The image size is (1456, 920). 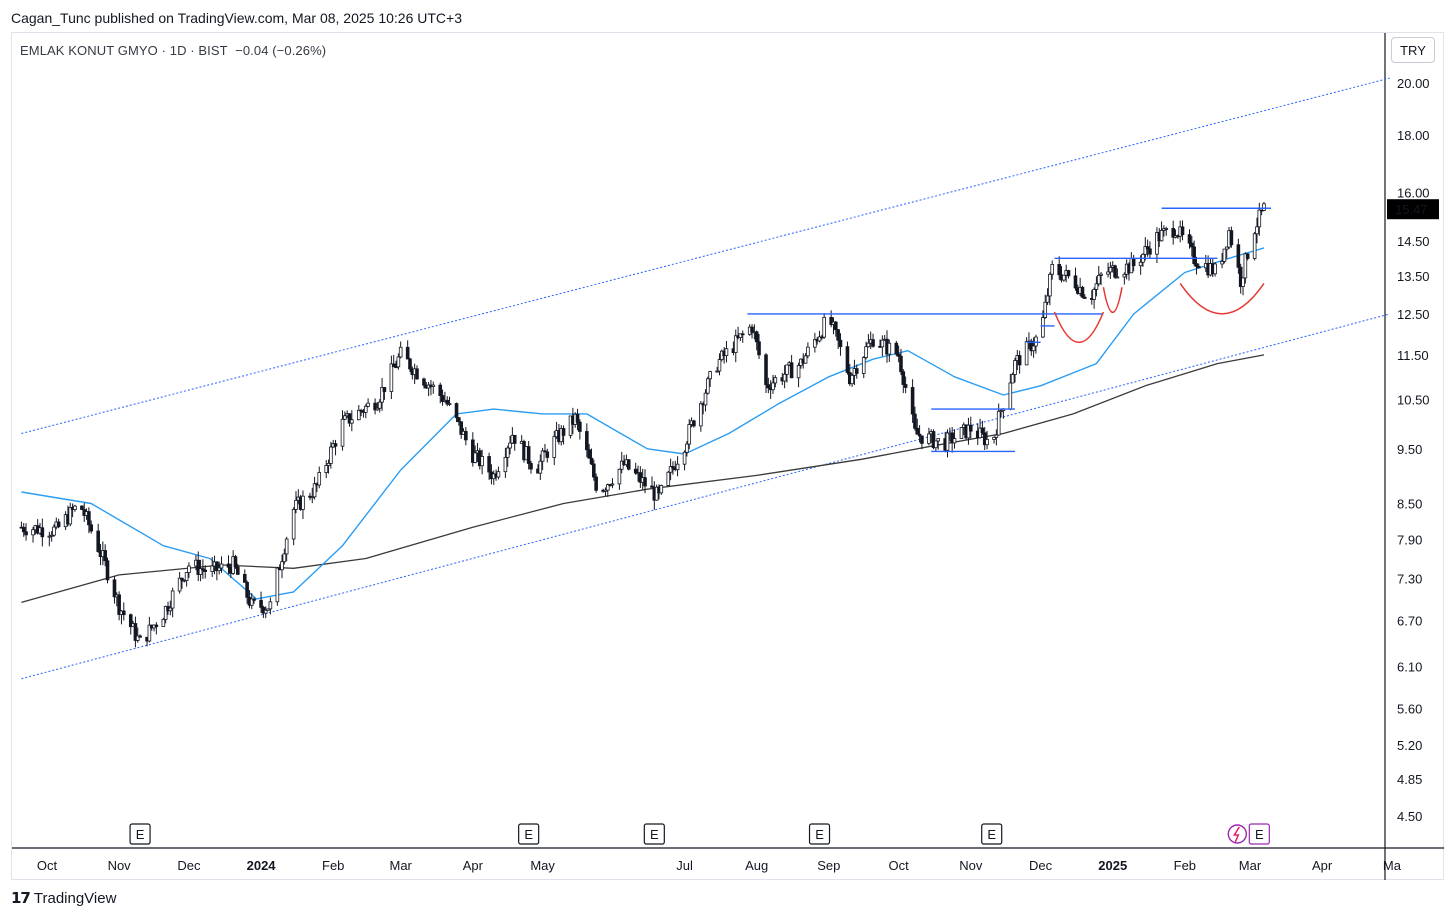 What do you see at coordinates (120, 865) in the screenshot?
I see `x-tick-label: Nov` at bounding box center [120, 865].